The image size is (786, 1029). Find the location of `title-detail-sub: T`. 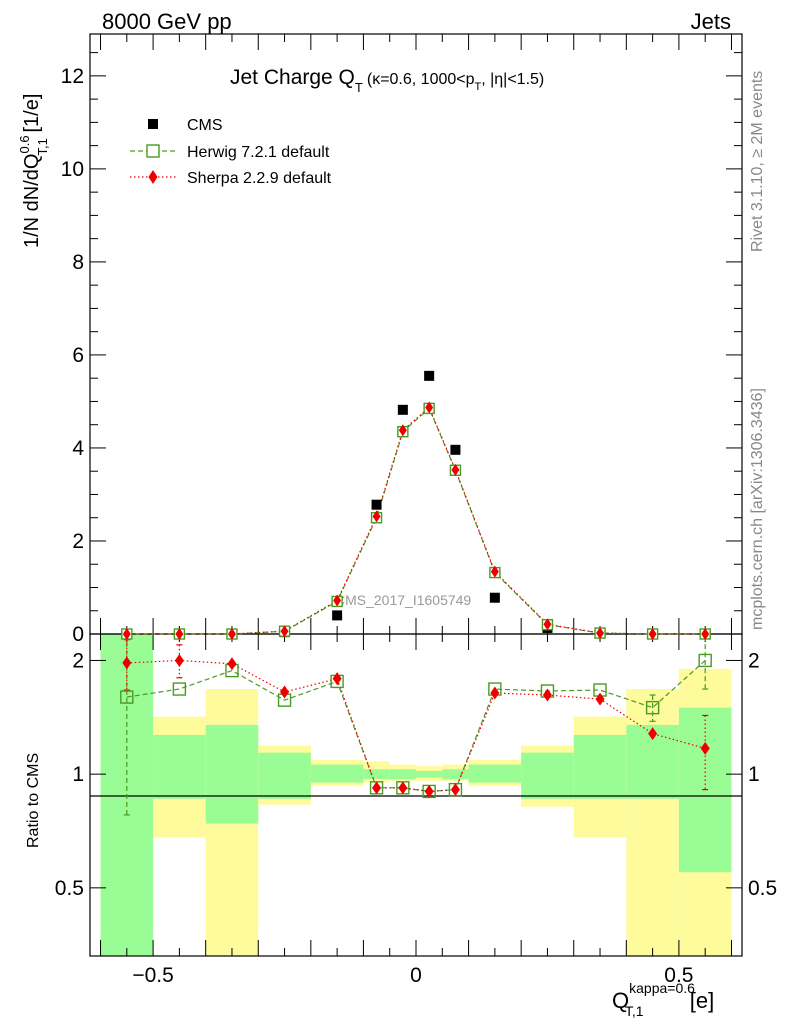

title-detail-sub: T is located at coordinates (478, 87).